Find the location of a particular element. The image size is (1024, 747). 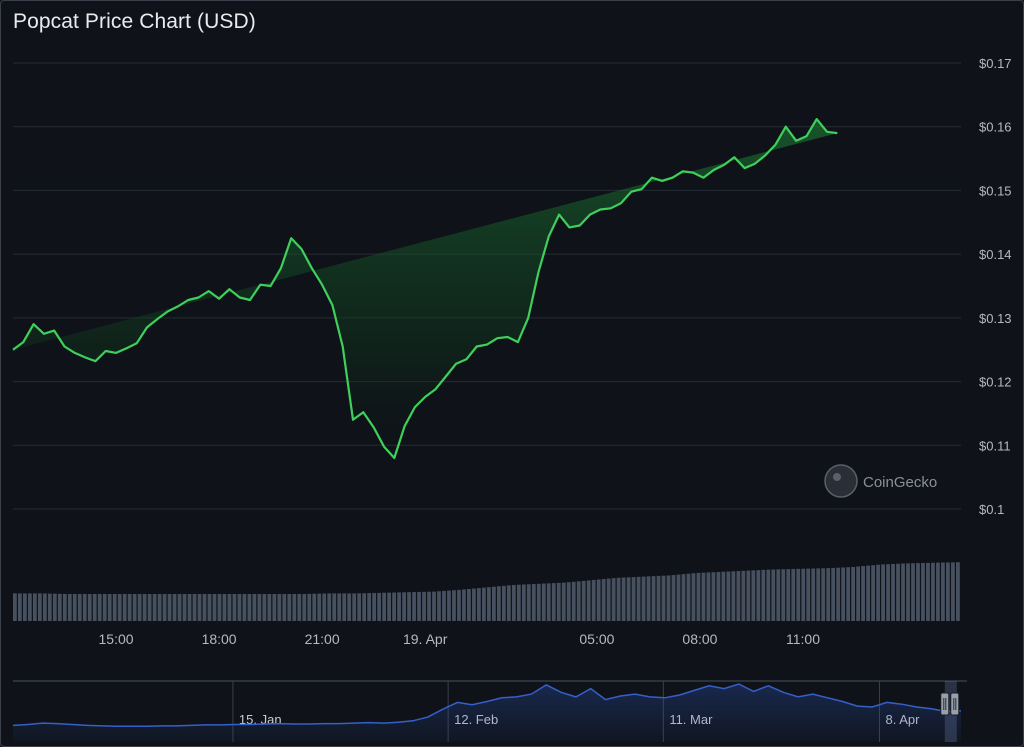

navigator-area is located at coordinates (487, 713).